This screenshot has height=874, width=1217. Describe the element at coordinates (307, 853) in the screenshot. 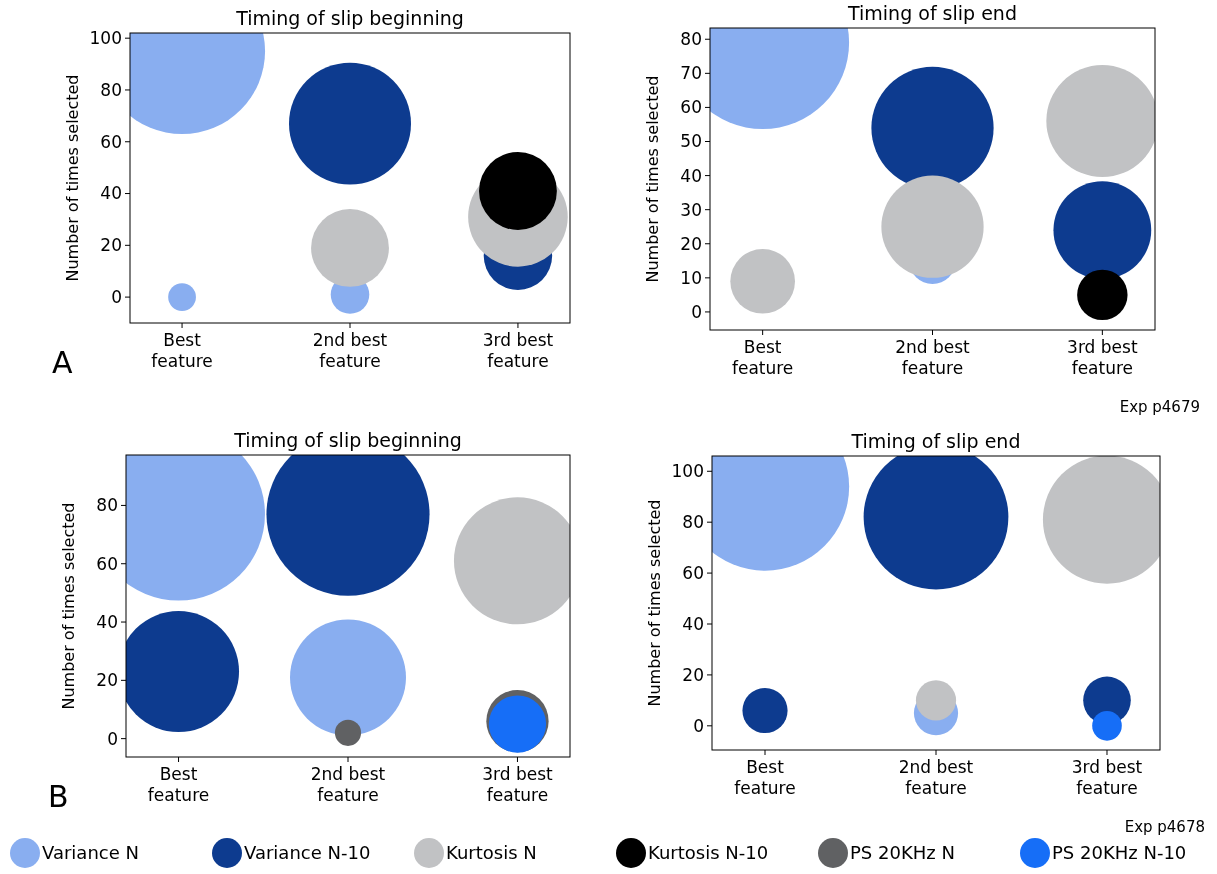

I see `legend-label: Variance N-10` at that location.